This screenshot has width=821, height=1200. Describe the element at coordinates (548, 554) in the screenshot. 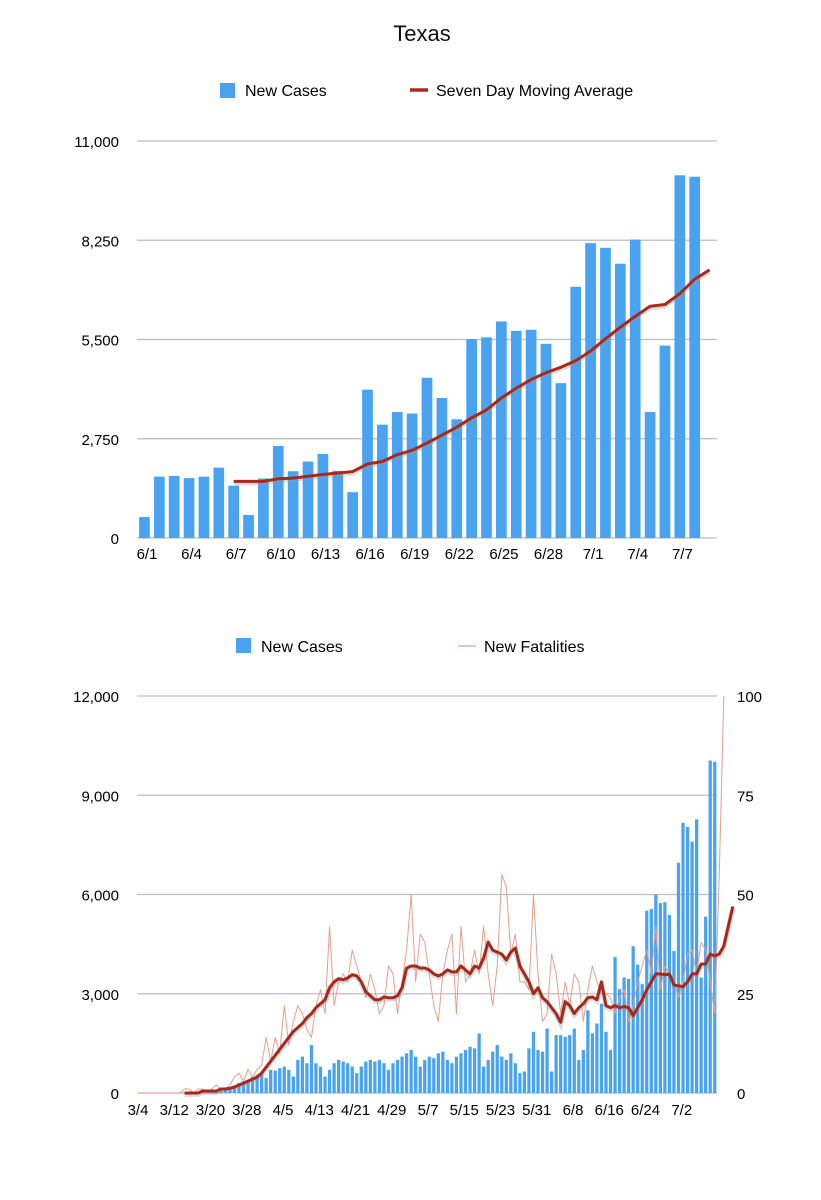

I see `chart1-x-tick-label: 6/28` at that location.